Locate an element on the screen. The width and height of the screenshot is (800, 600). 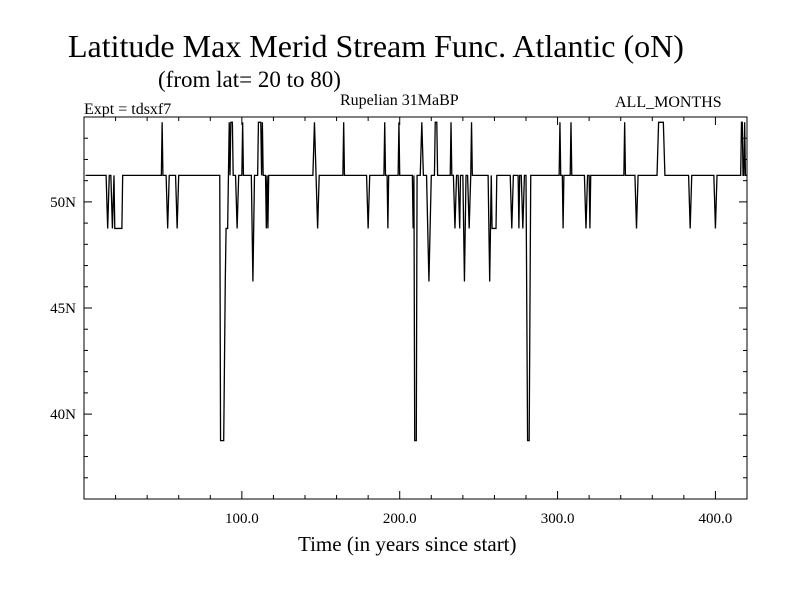
months-label: ALL_MONTHS is located at coordinates (668, 102).